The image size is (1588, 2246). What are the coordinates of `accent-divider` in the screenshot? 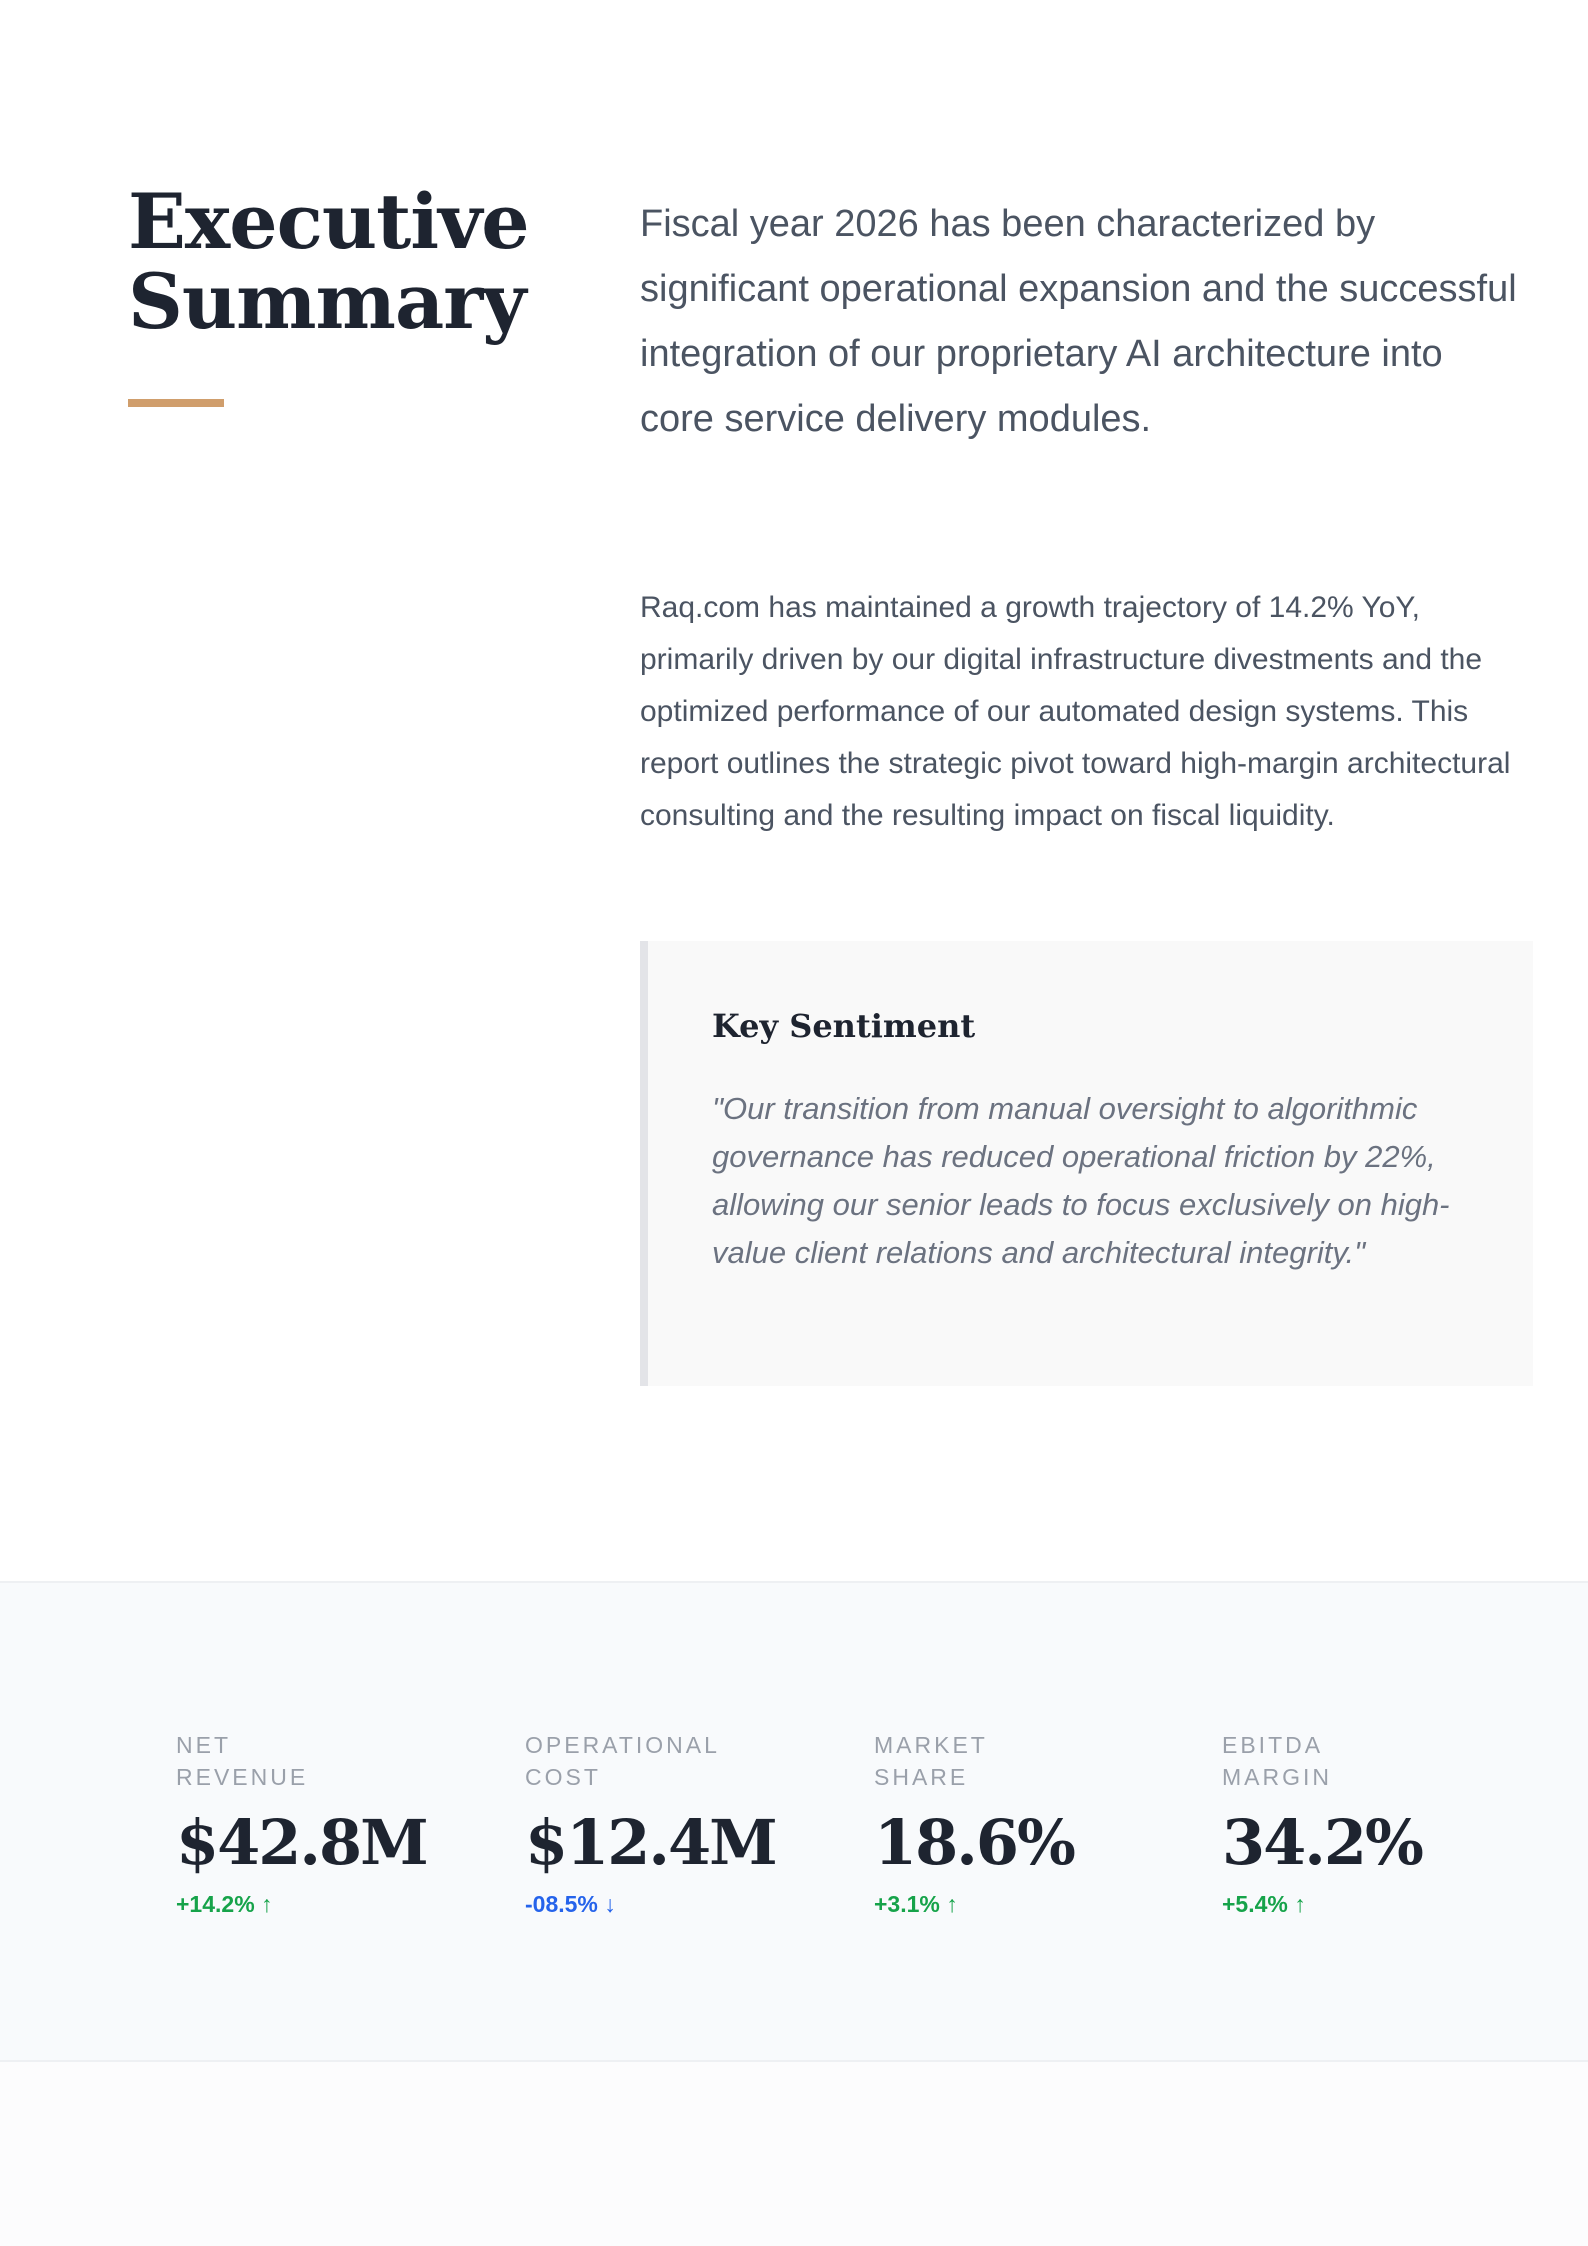 It's located at (176, 403).